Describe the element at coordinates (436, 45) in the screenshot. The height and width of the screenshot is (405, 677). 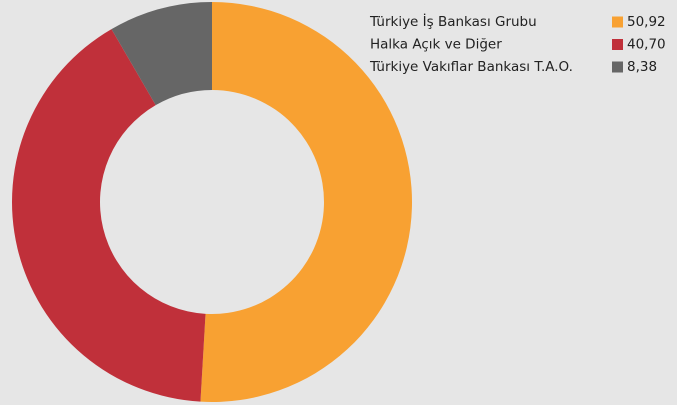
I see `legend-label: Halka Açık ve Diğer` at that location.